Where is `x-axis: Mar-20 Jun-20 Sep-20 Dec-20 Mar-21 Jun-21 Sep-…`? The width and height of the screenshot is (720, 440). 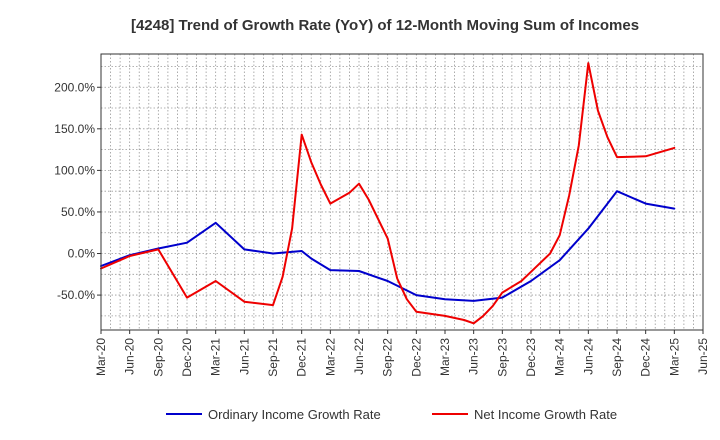
x-axis: Mar-20 Jun-20 Sep-20 Dec-20 Mar-21 Jun-21 Sep-… is located at coordinates (402, 353).